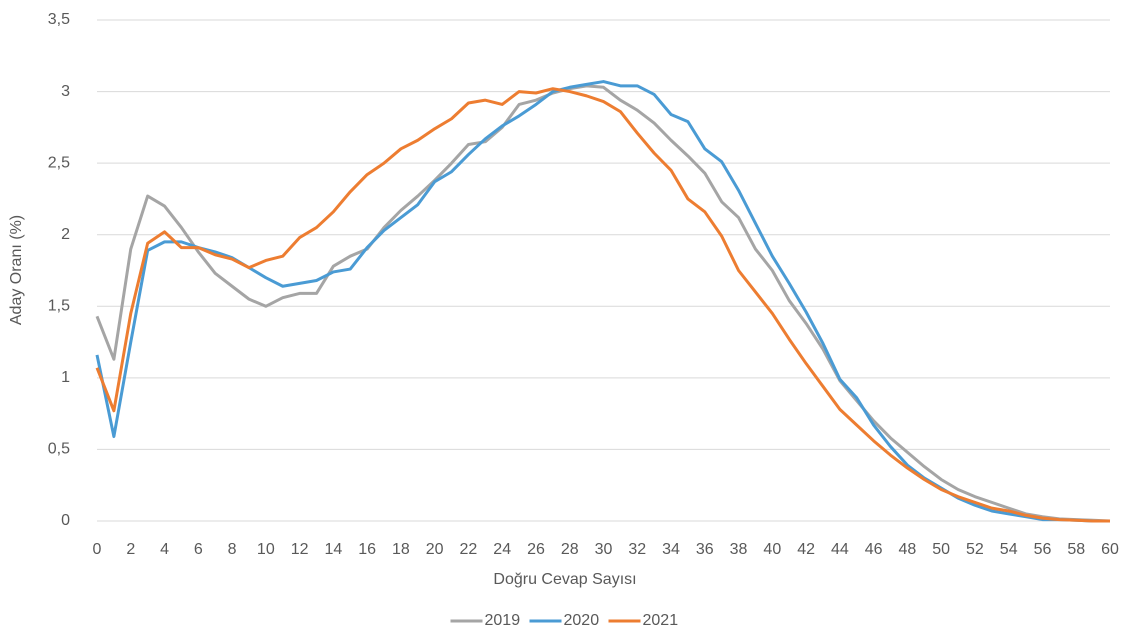 The image size is (1131, 635). I want to click on x-axis-title: Doğru Cevap Sayısı, so click(564, 579).